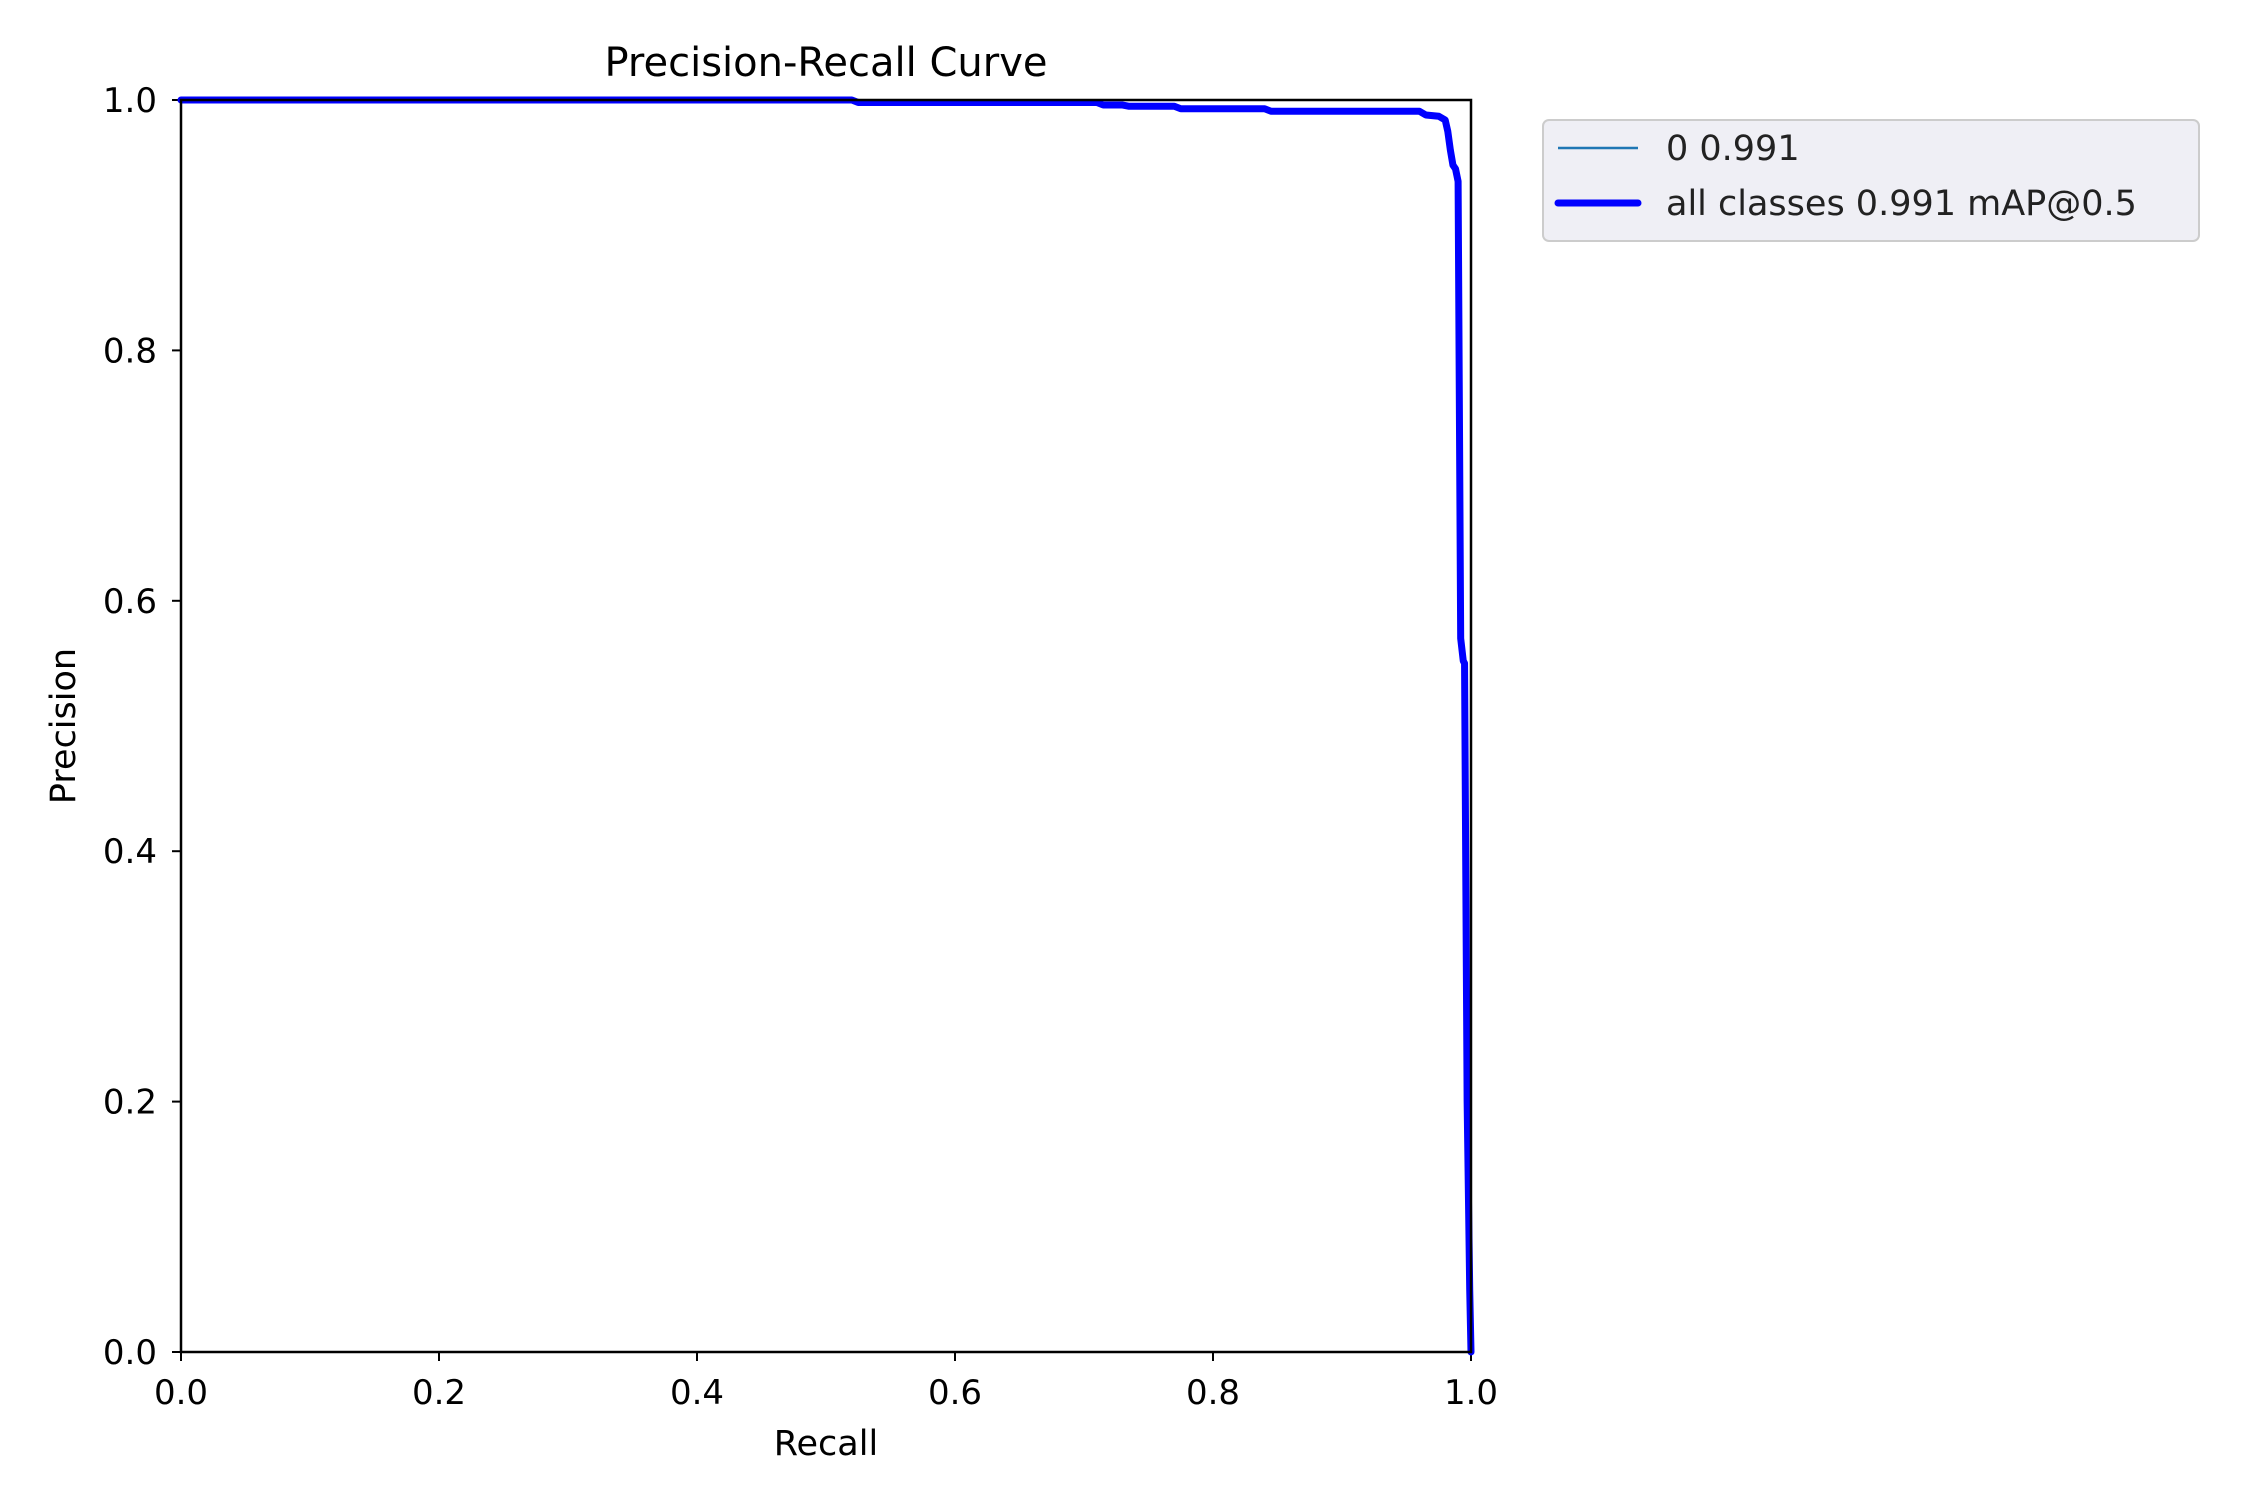 The image size is (2250, 1505). I want to click on x-tick-label: 0.6, so click(955, 1393).